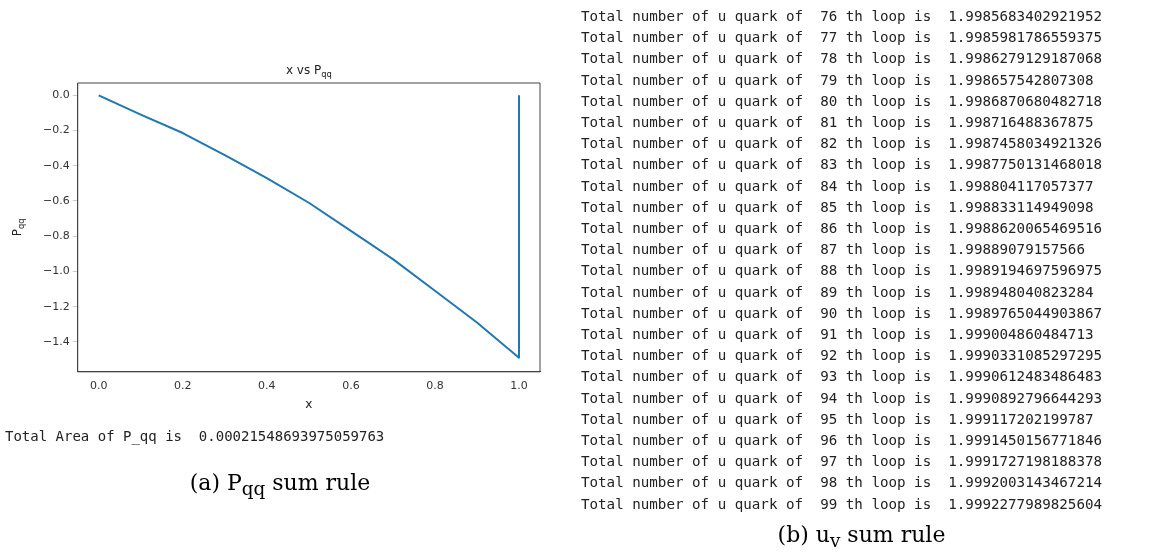  Describe the element at coordinates (837, 334) in the screenshot. I see `text: Total number of u quark of 91 th loop is 1.999004860484713` at that location.